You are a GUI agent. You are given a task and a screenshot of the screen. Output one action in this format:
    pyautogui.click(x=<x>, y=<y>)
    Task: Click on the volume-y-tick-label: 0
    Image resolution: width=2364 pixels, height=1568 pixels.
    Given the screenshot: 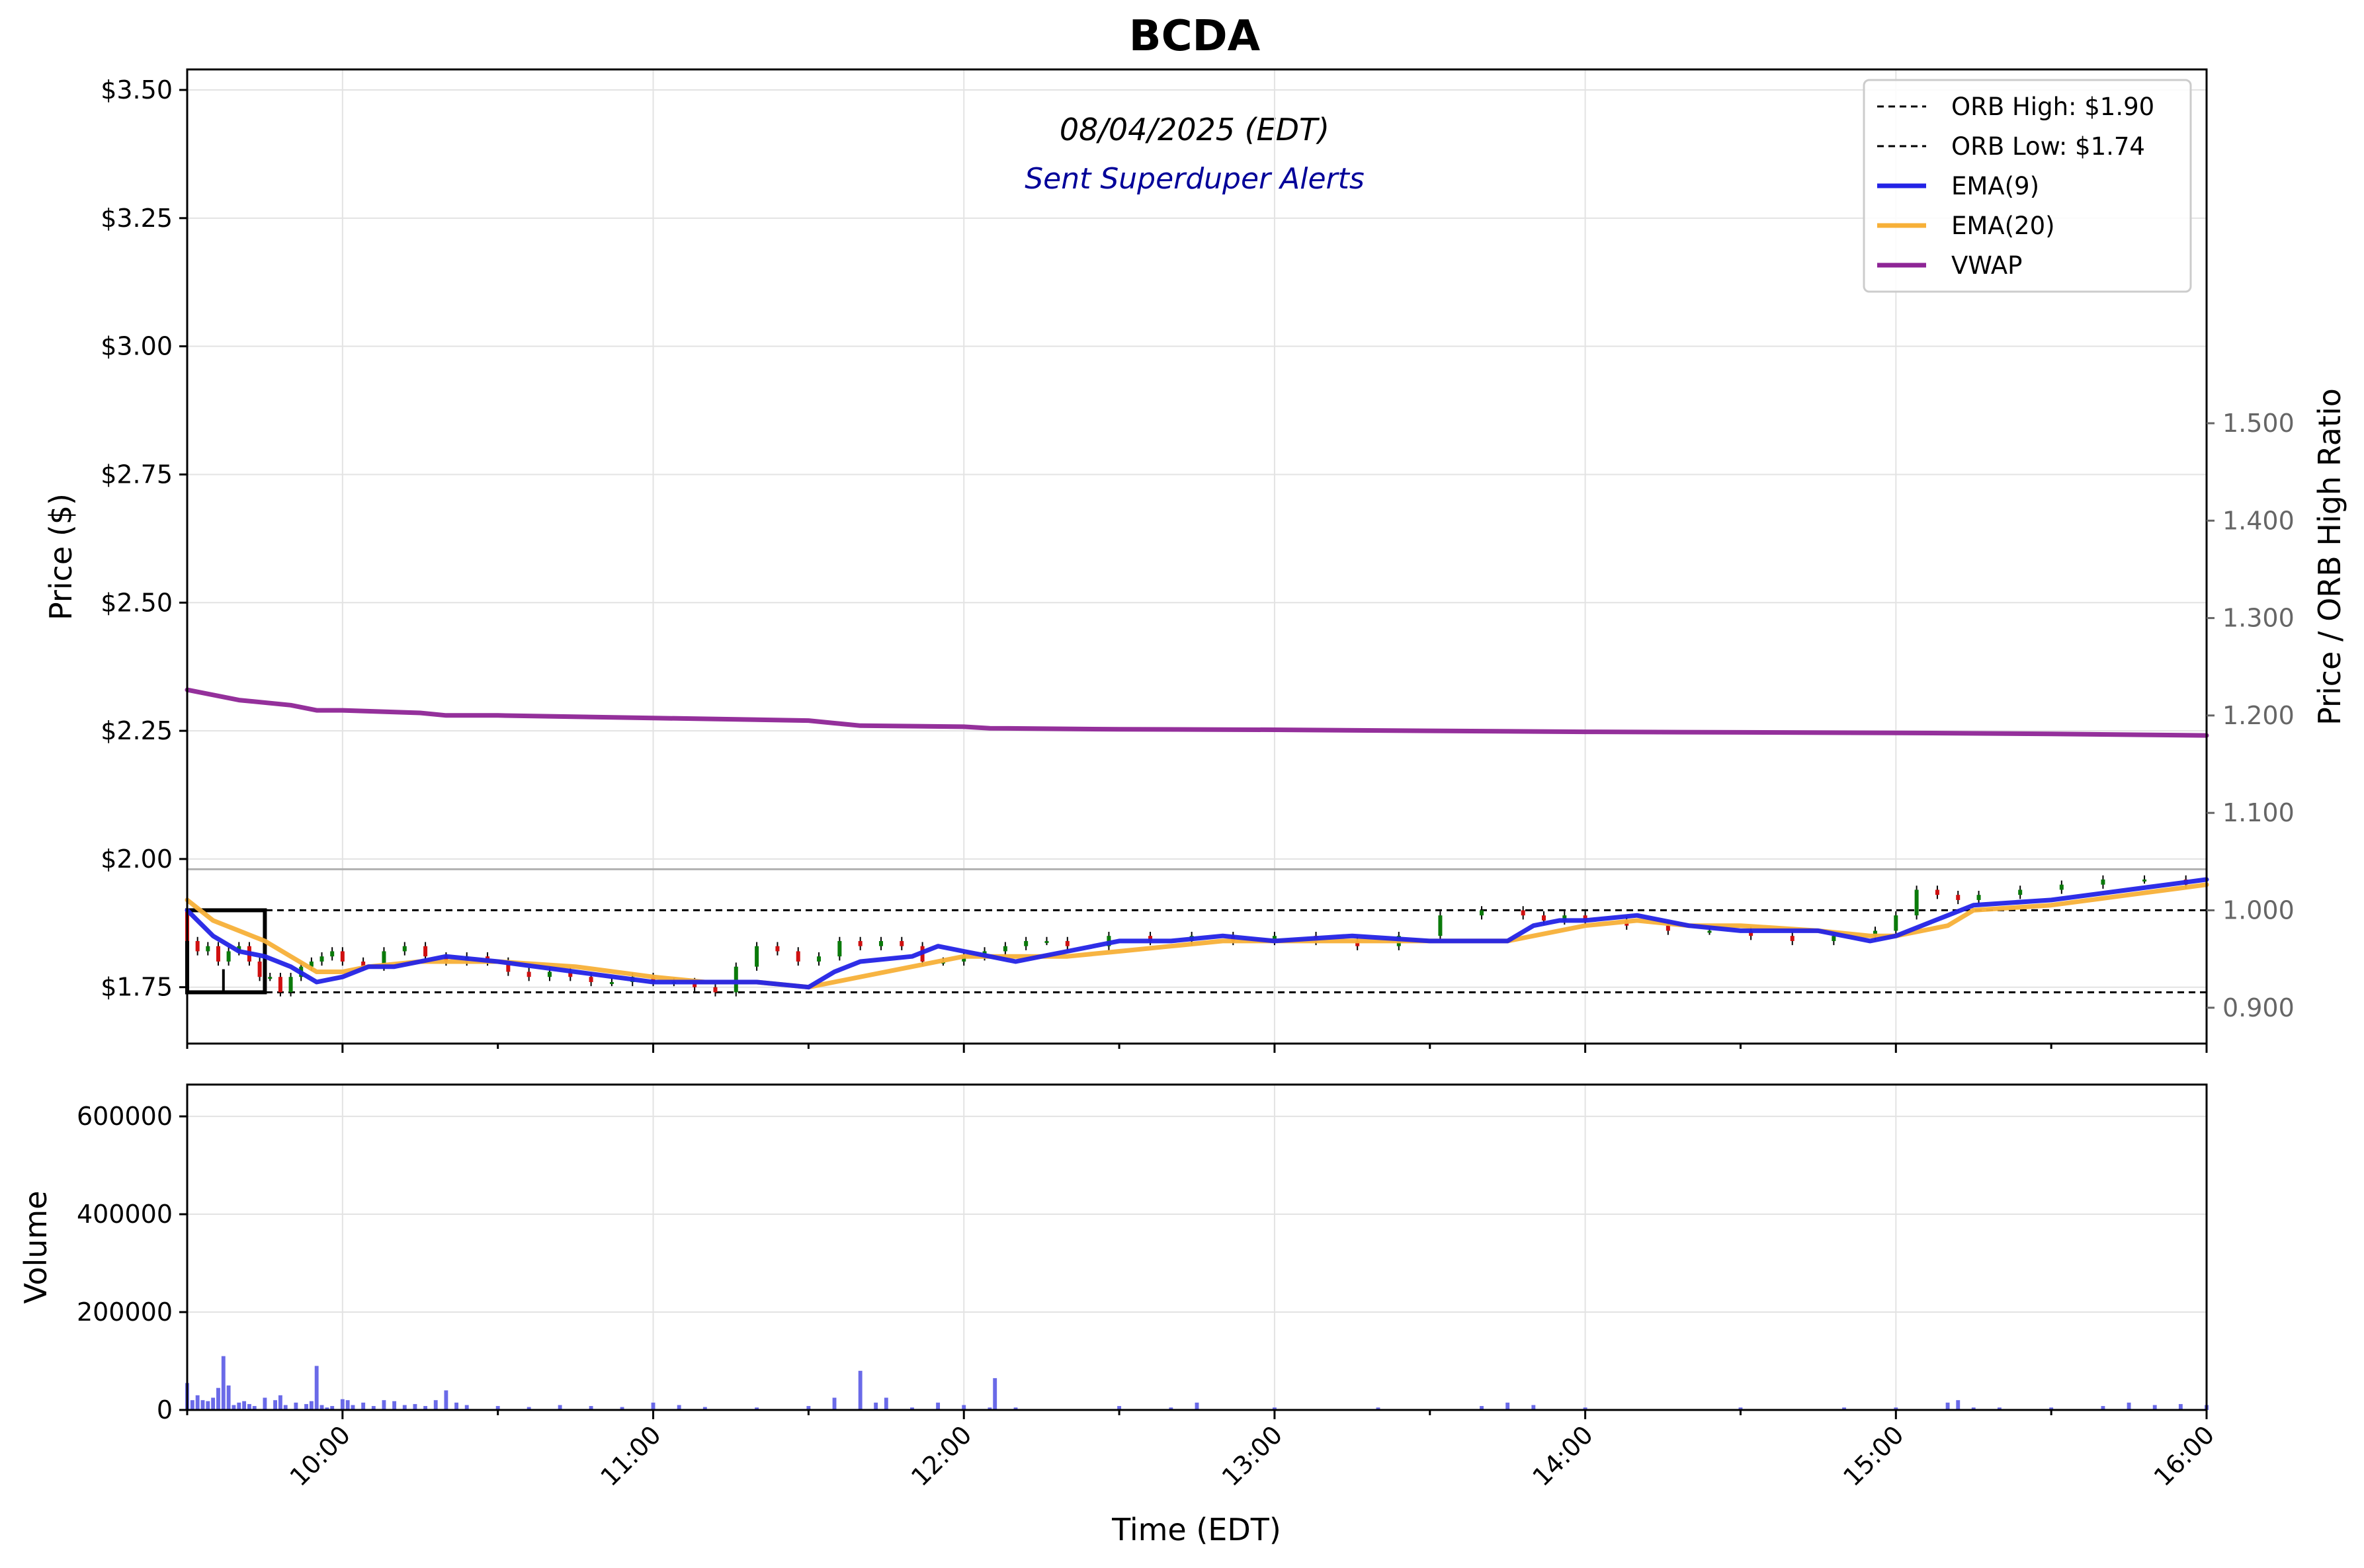 What is the action you would take?
    pyautogui.click(x=165, y=1409)
    